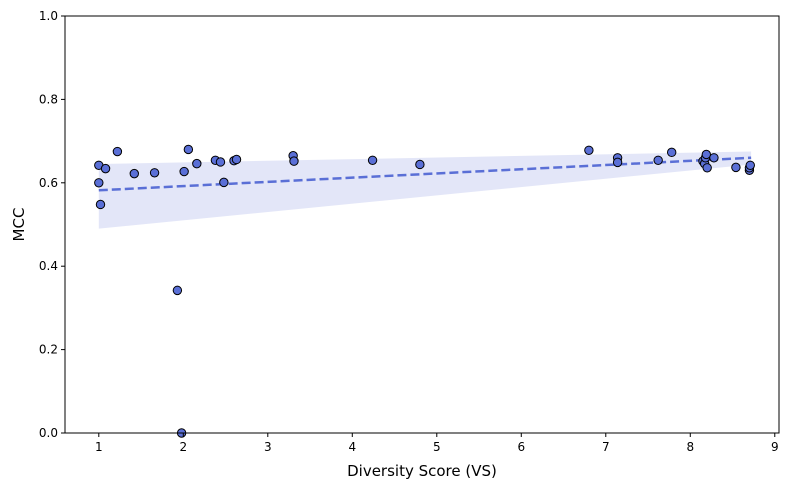 This screenshot has height=490, width=790. I want to click on y-axis-label: MCC, so click(19, 225).